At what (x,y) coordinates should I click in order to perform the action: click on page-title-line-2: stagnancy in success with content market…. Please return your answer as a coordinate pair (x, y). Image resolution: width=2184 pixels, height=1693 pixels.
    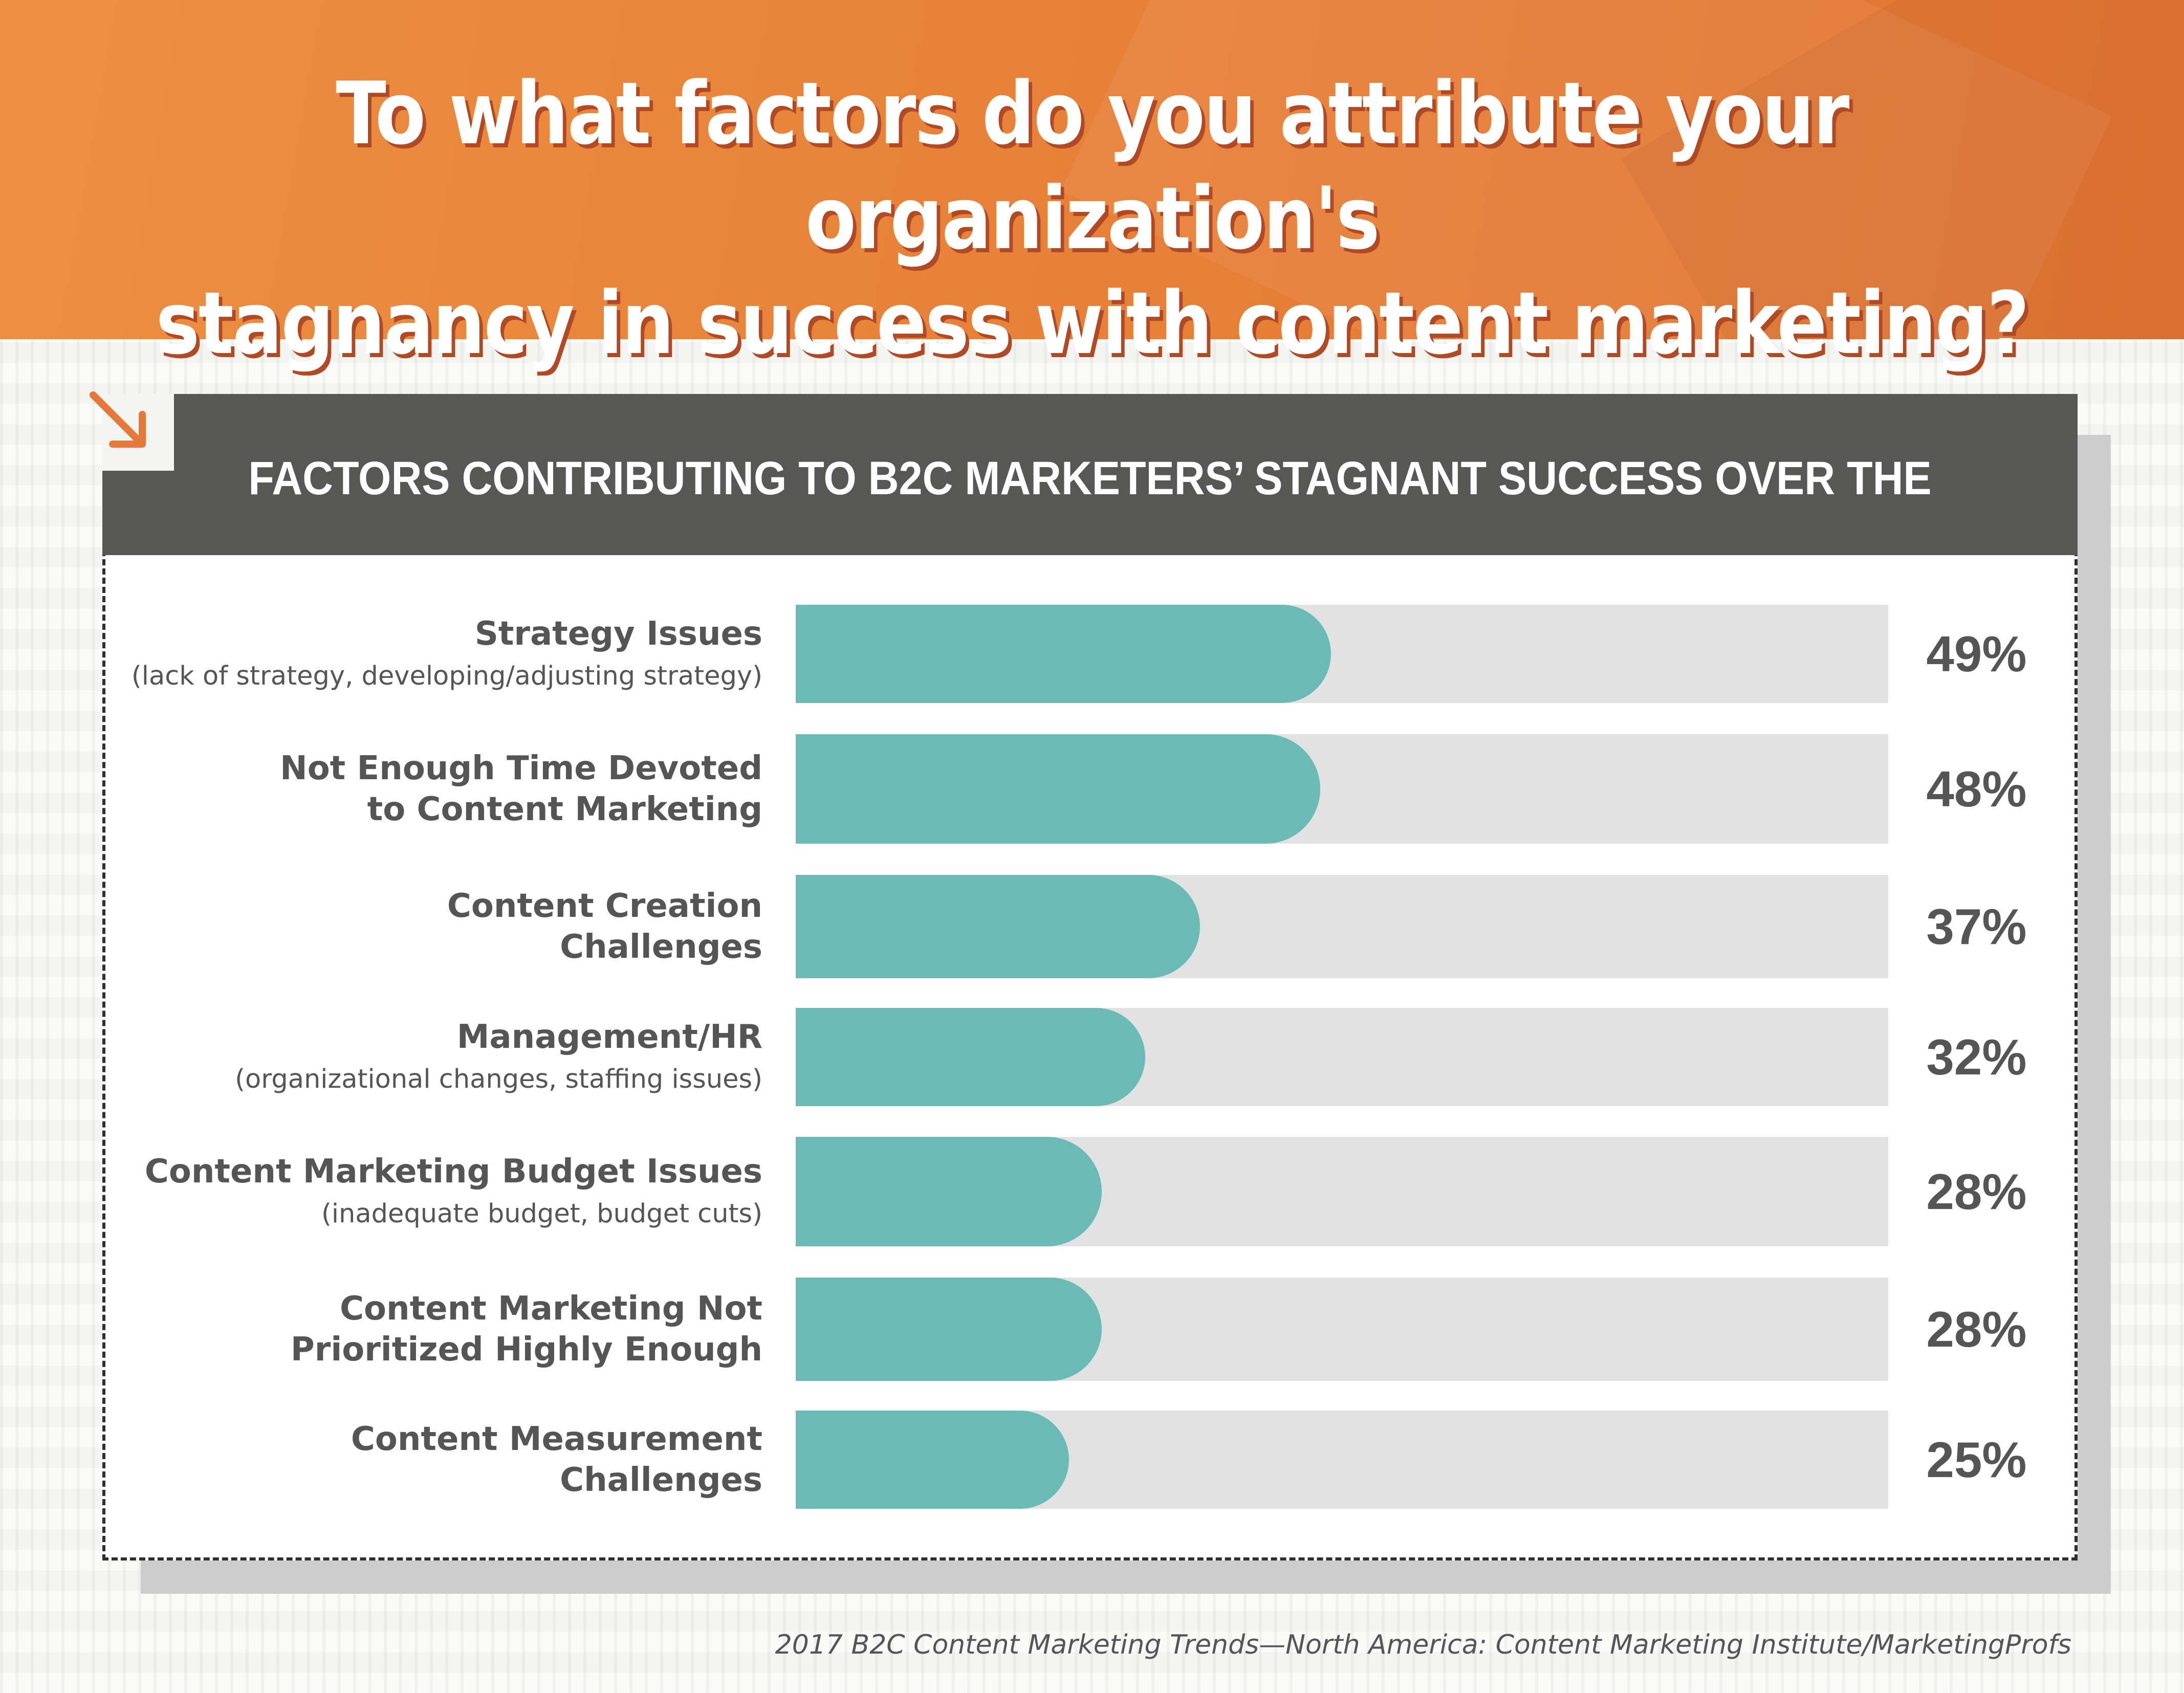
    Looking at the image, I should click on (1092, 323).